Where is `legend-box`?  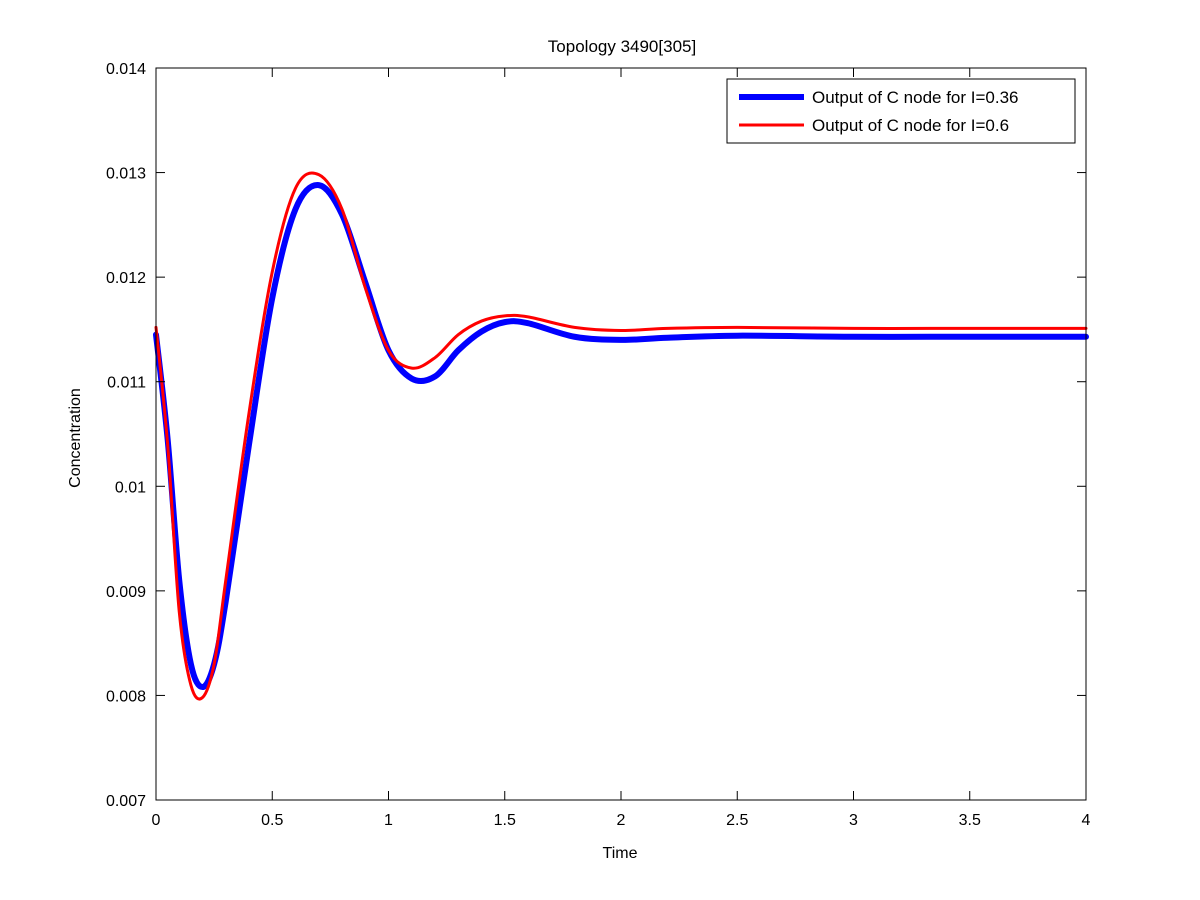
legend-box is located at coordinates (901, 111).